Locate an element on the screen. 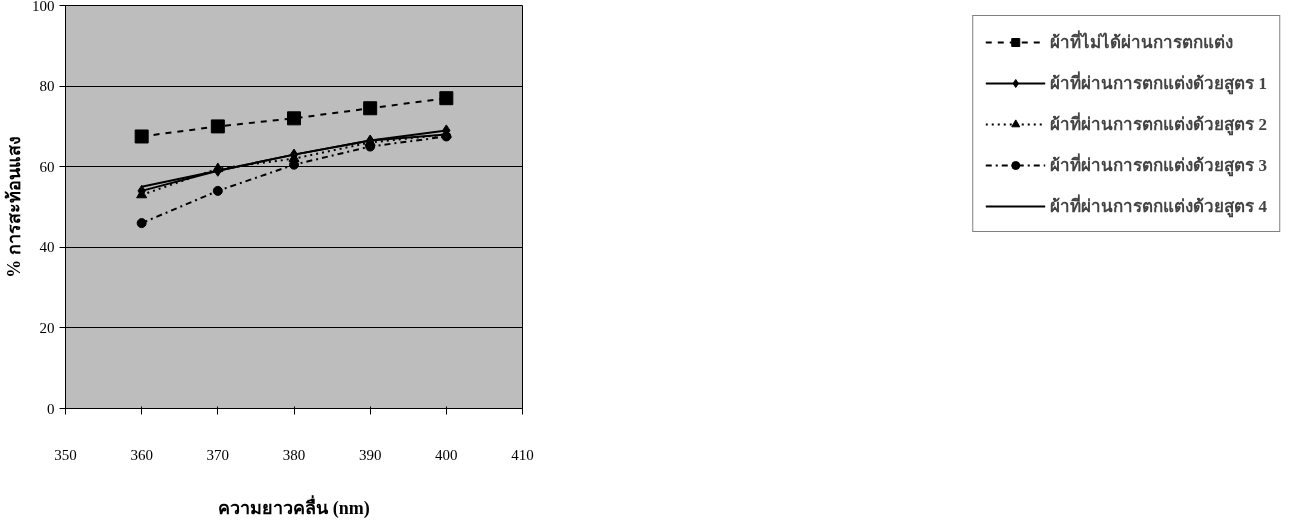  y-tick-label: 60 is located at coordinates (47, 166).